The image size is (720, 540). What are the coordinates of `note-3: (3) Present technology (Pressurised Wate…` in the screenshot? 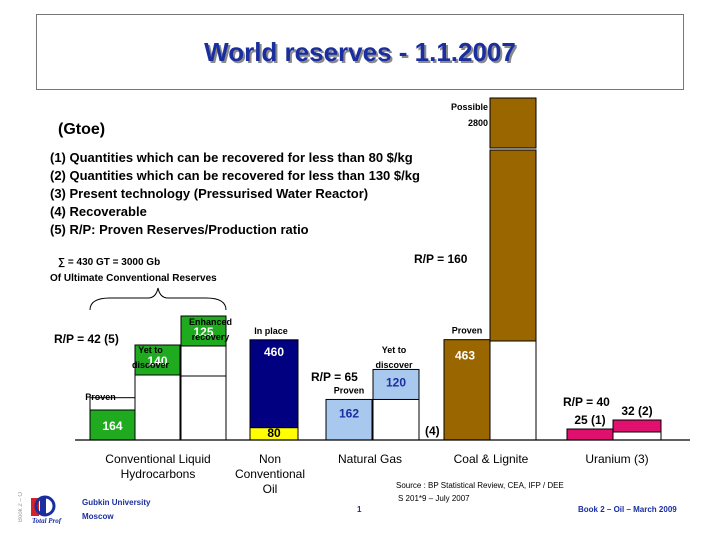 It's located at (209, 193).